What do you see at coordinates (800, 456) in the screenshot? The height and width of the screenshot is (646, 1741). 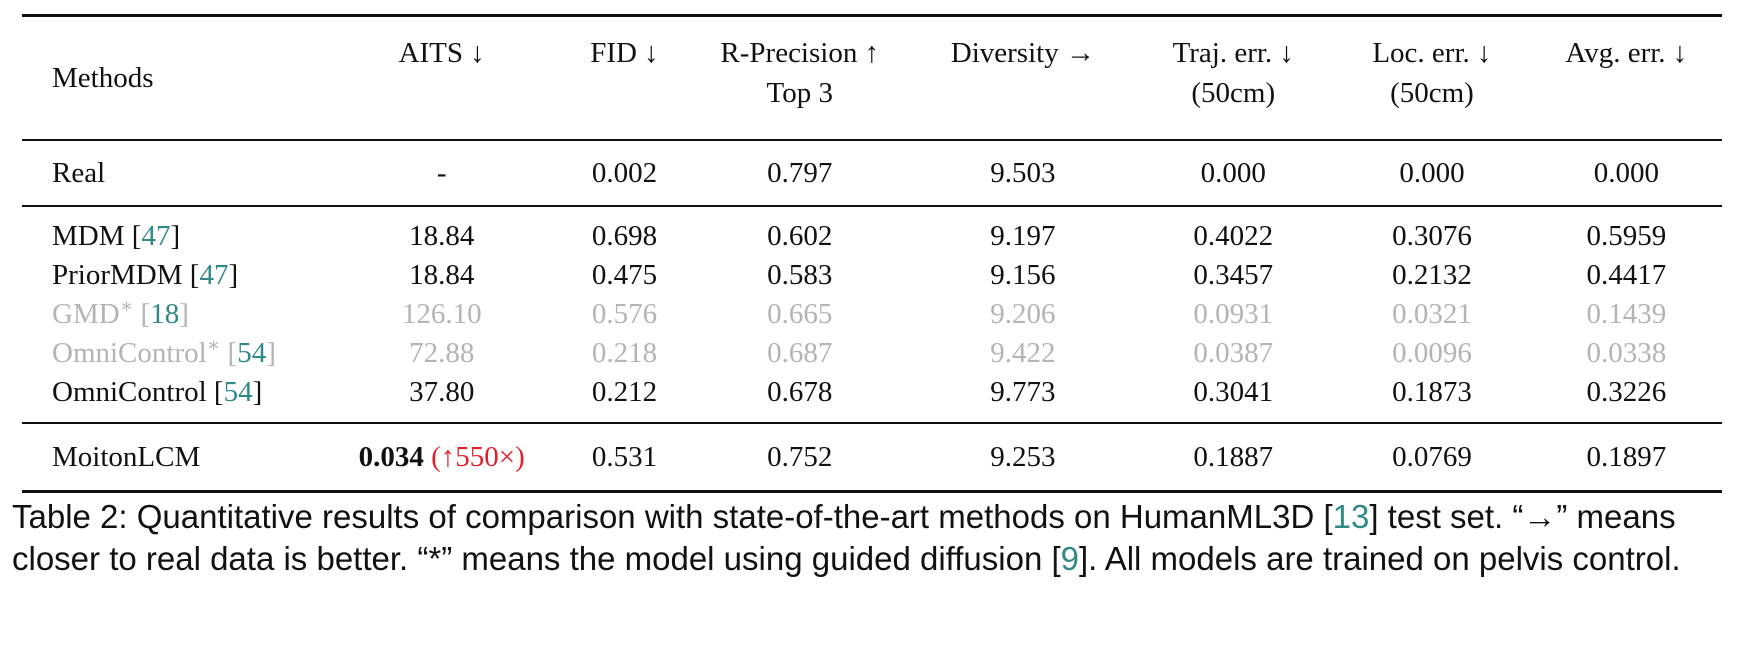 I see `cell-rprecision: 0.752` at bounding box center [800, 456].